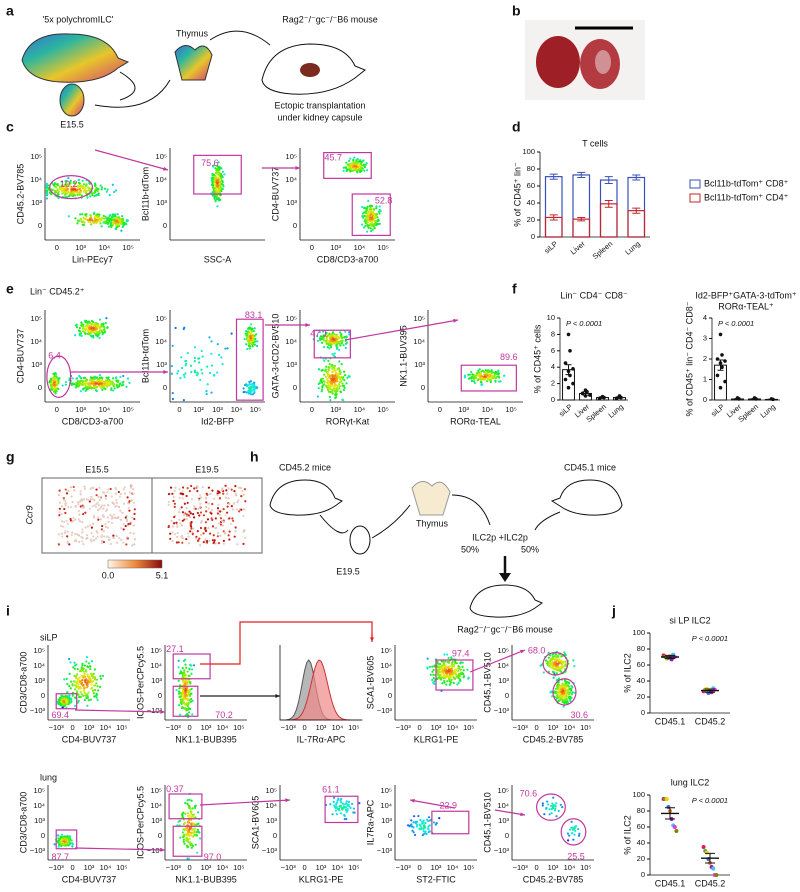  What do you see at coordinates (432, 523) in the screenshot?
I see `thymus-label: Thymus` at bounding box center [432, 523].